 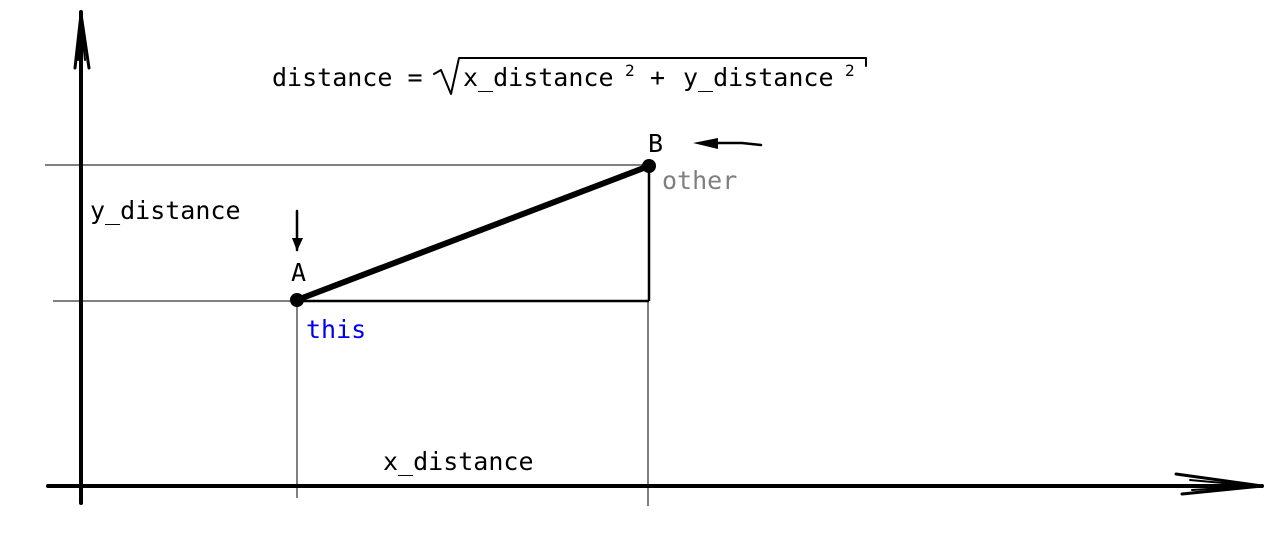 What do you see at coordinates (297, 300) in the screenshot?
I see `point-a-dot` at bounding box center [297, 300].